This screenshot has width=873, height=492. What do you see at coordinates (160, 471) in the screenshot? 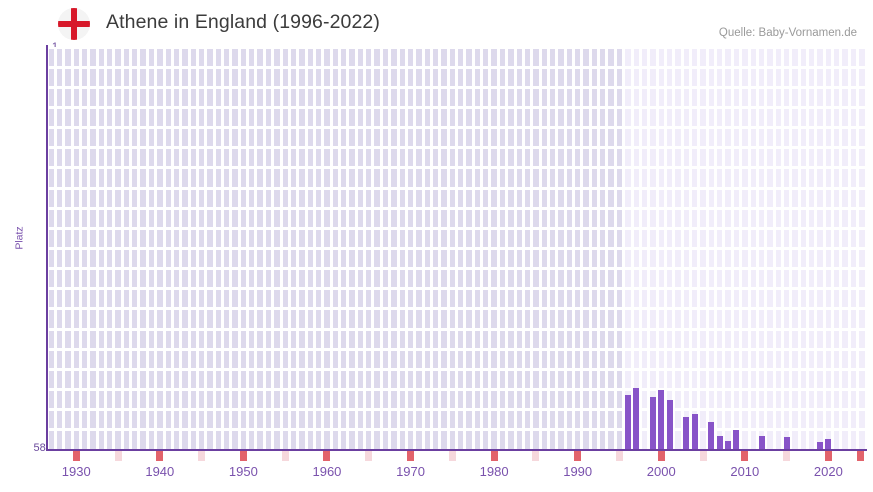
I see `x-axis-tick-label: 1940` at bounding box center [160, 471].